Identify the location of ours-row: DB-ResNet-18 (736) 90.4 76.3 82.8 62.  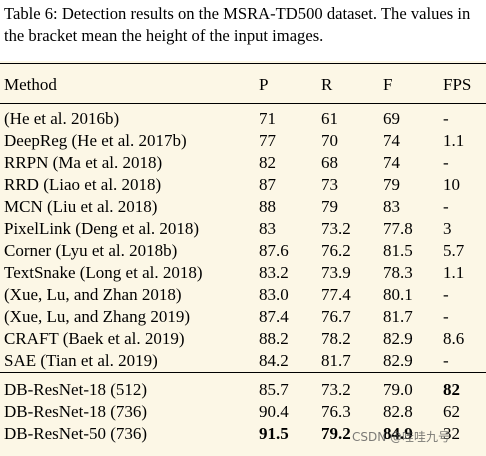
(243, 412).